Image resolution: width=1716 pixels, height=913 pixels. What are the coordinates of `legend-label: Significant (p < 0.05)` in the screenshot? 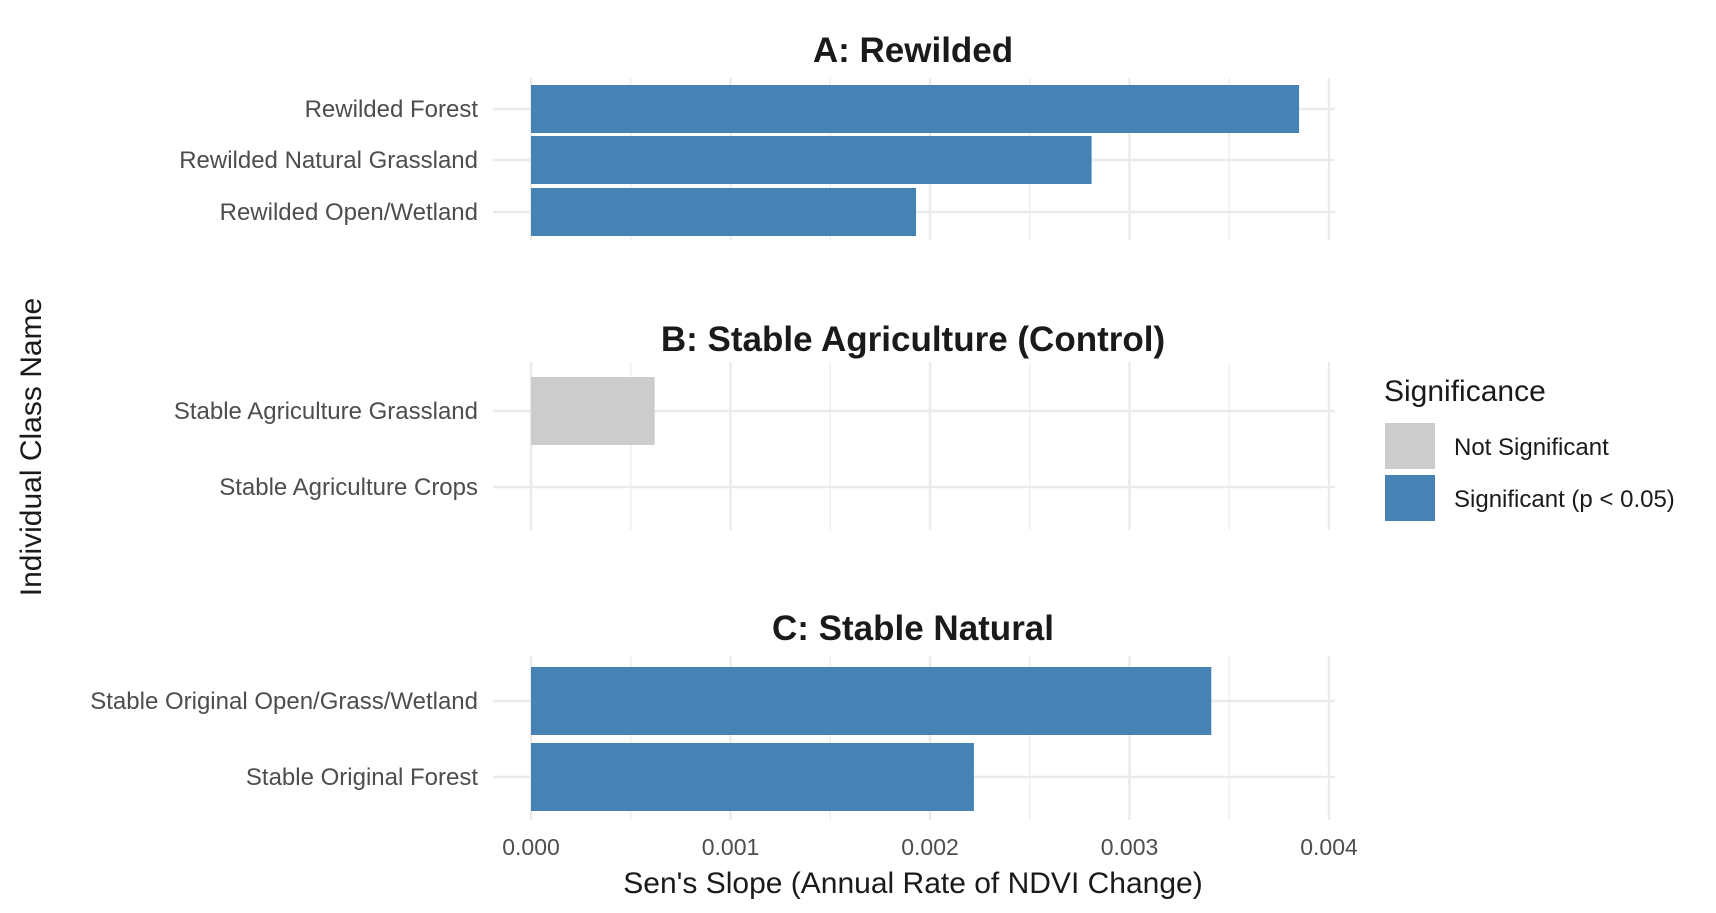 It's located at (1564, 499).